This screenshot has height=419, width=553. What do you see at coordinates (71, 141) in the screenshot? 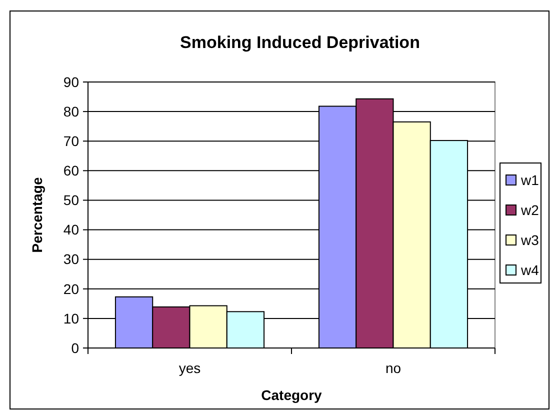
I see `y-tick-label: 70` at bounding box center [71, 141].